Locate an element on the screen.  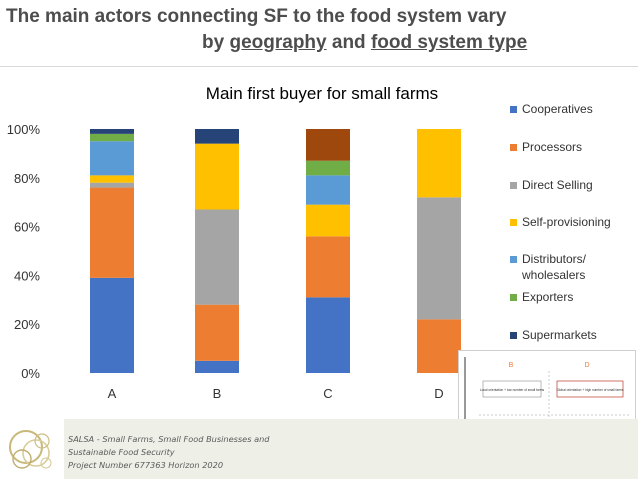
x-tick-label: D is located at coordinates (438, 393).